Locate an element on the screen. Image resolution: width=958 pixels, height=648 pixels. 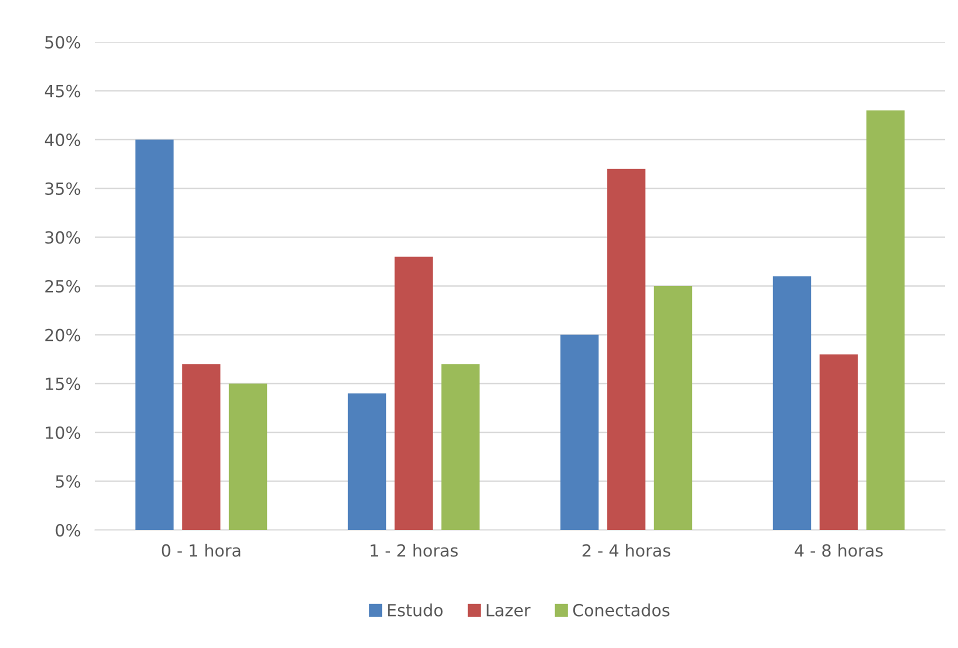
x-tick-label: 4 - 8 horas is located at coordinates (838, 550).